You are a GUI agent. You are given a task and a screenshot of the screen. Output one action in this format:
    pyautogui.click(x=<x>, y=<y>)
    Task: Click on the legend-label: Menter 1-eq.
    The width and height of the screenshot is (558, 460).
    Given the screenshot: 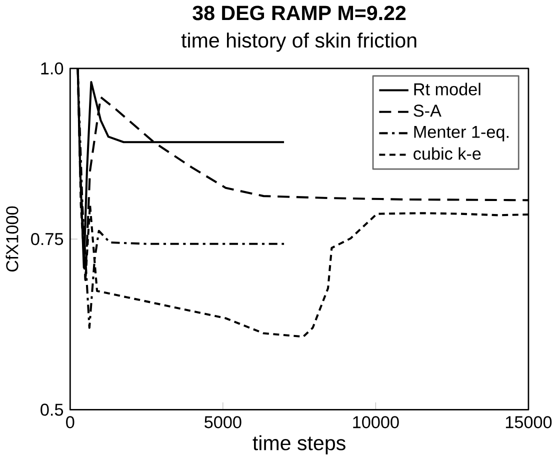 What is the action you would take?
    pyautogui.click(x=461, y=134)
    